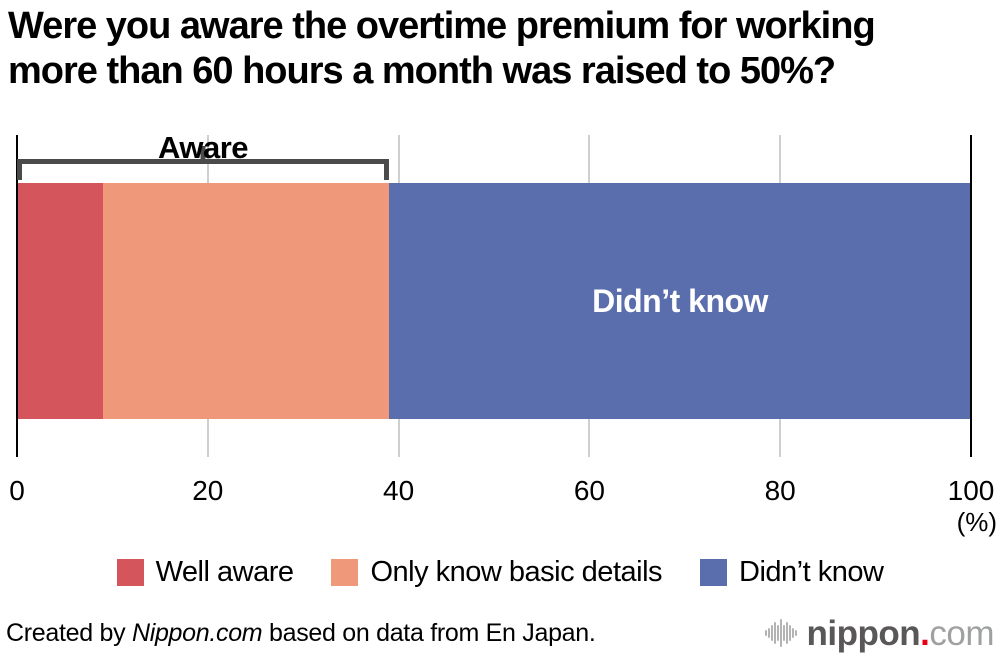  I want to click on legend-swatch-didn-t-know, so click(714, 572).